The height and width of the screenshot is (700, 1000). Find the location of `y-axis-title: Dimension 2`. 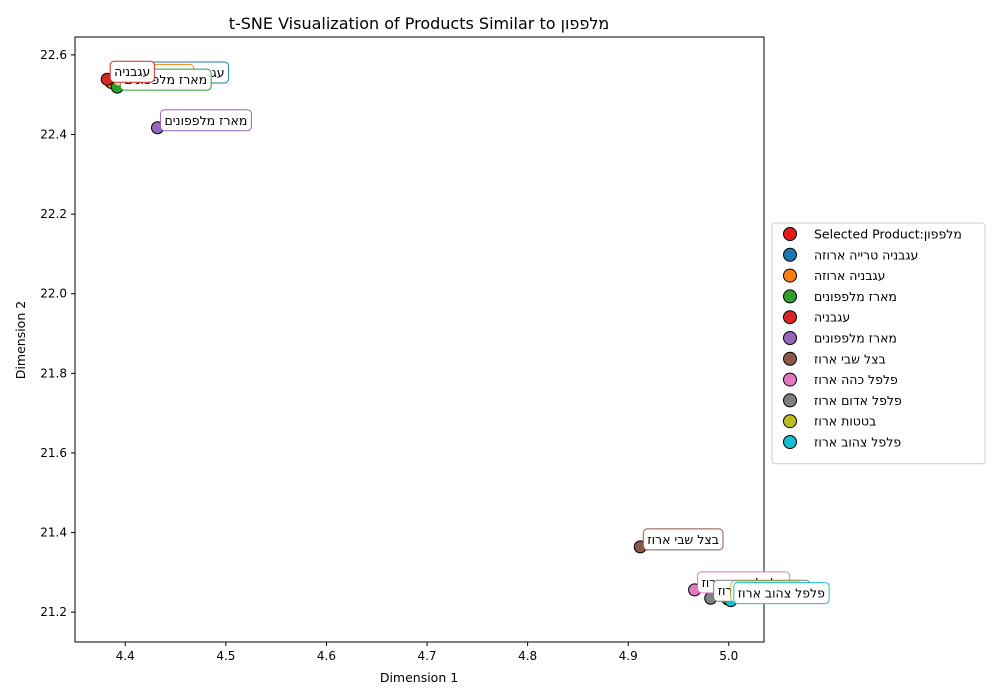

y-axis-title: Dimension 2 is located at coordinates (20, 340).